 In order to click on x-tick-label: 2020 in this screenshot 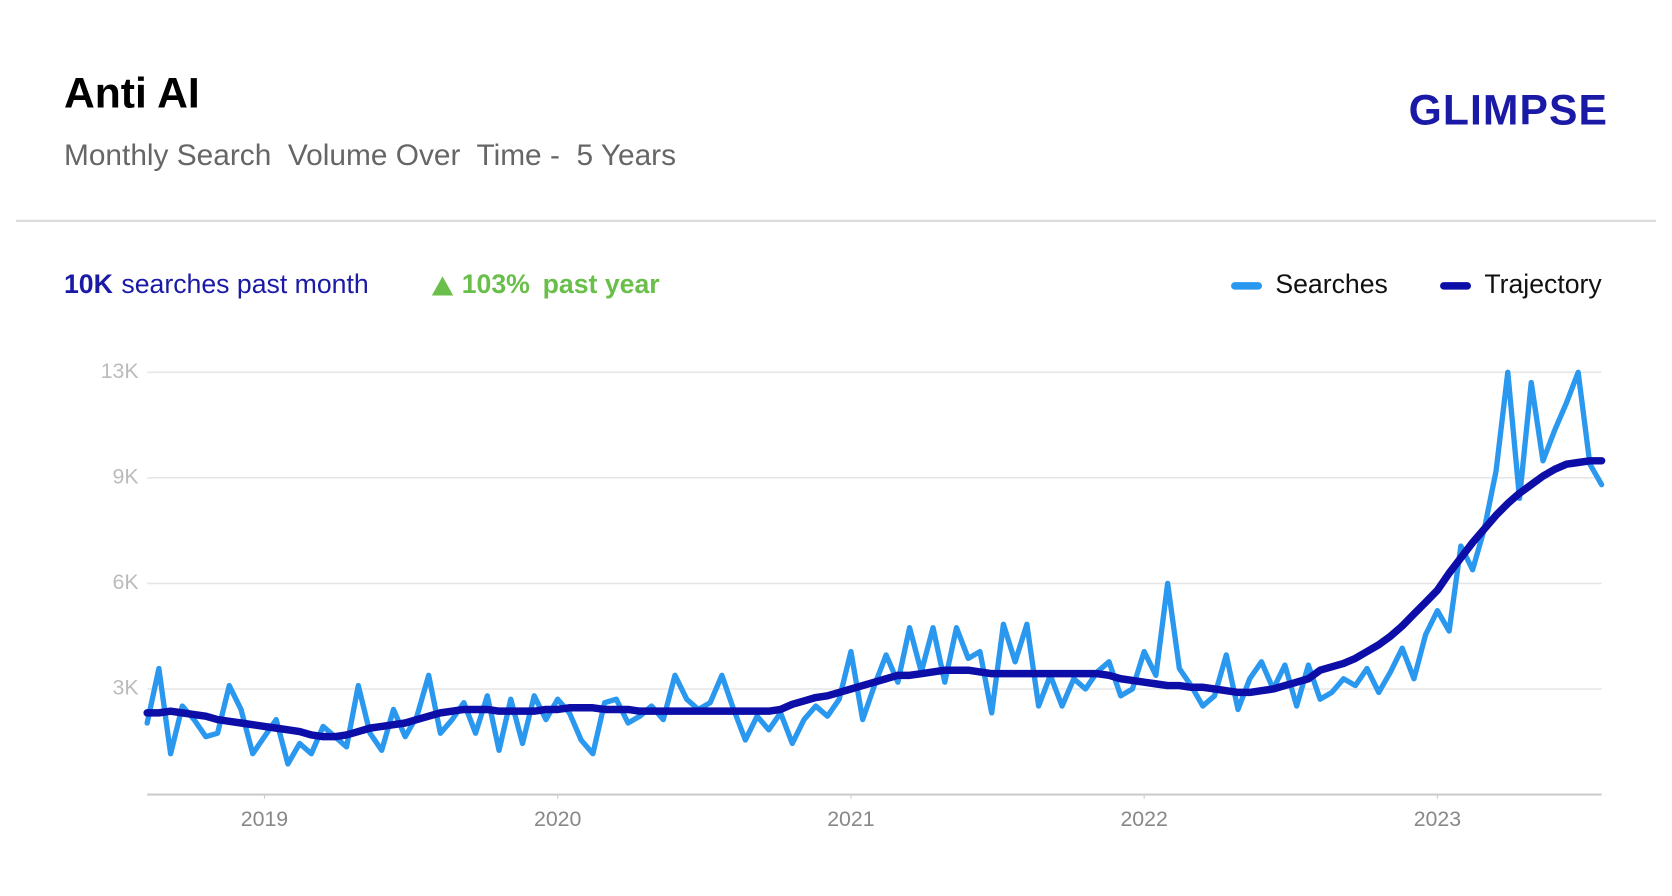, I will do `click(558, 819)`.